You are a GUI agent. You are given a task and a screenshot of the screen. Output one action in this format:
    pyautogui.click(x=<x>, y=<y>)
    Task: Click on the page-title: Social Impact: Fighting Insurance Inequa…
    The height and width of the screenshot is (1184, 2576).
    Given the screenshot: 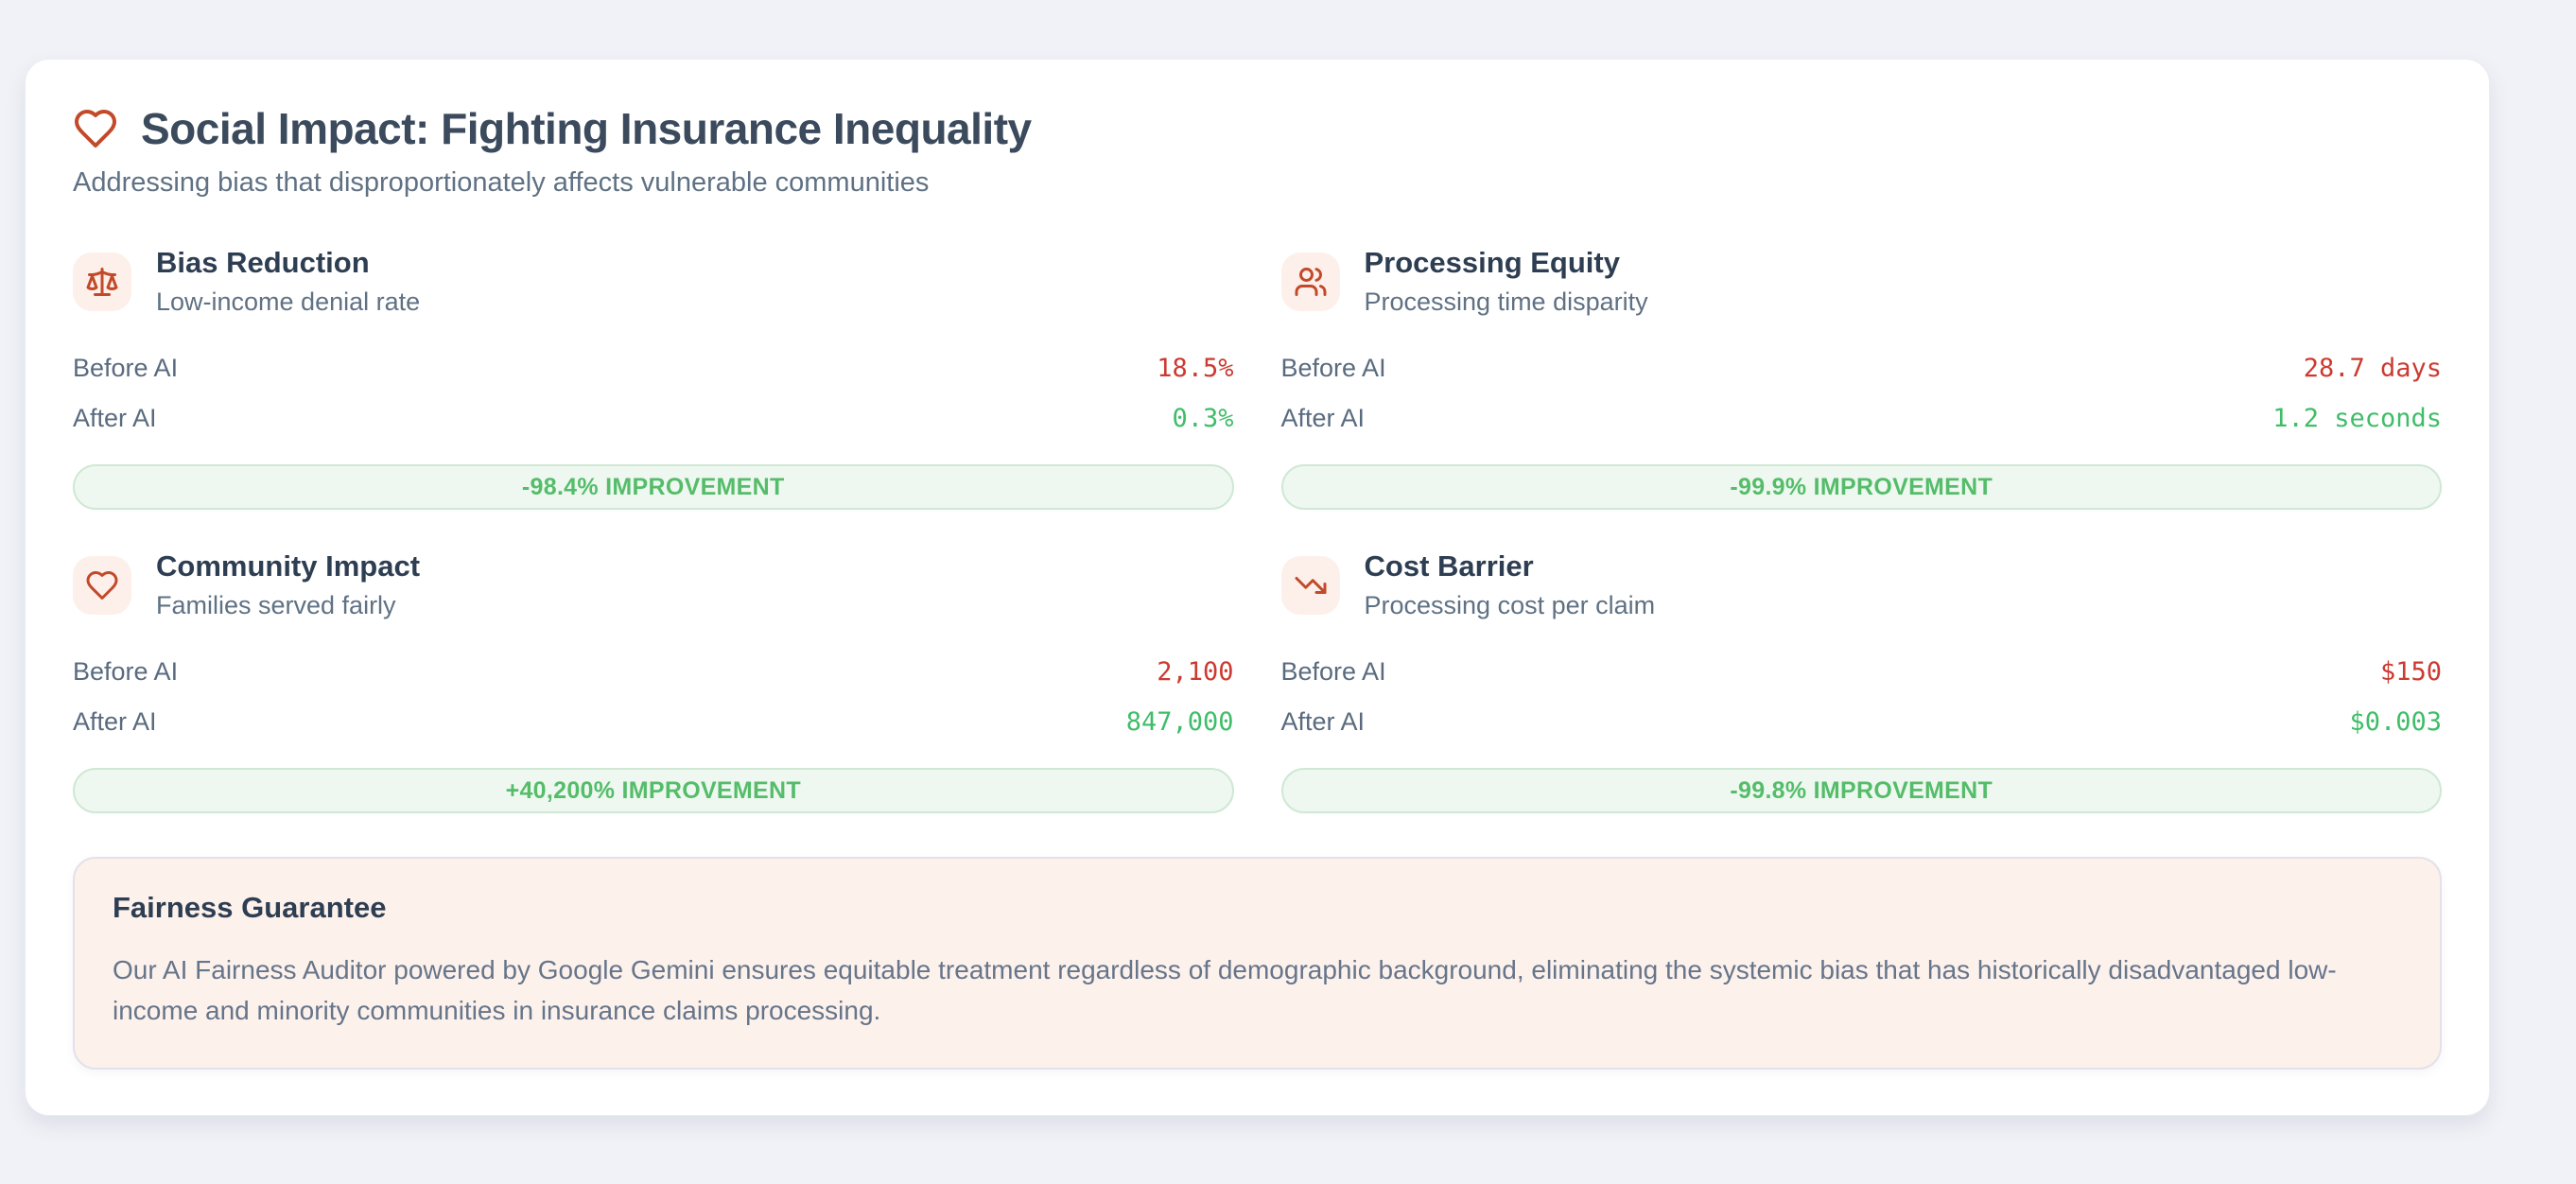 What is the action you would take?
    pyautogui.click(x=586, y=128)
    